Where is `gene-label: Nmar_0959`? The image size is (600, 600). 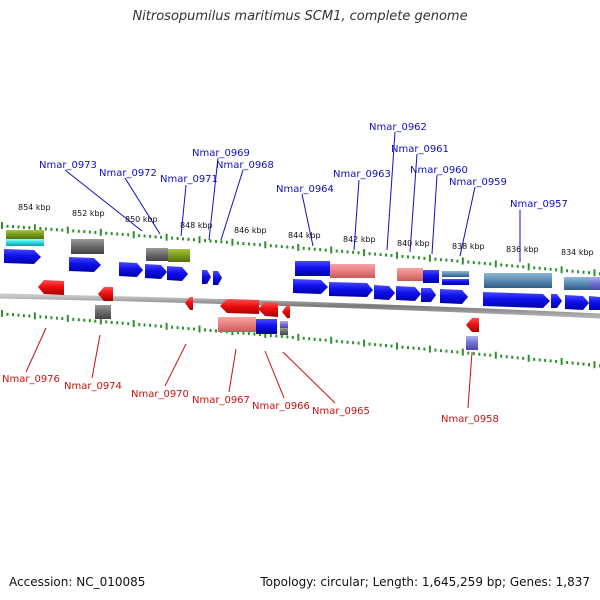 gene-label: Nmar_0959 is located at coordinates (478, 182).